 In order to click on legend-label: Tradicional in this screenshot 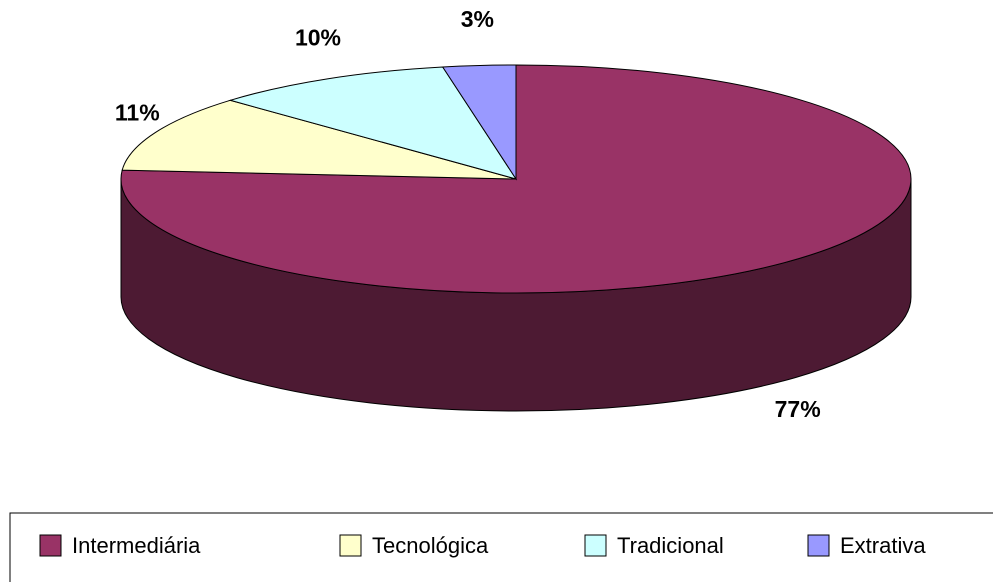, I will do `click(670, 545)`.